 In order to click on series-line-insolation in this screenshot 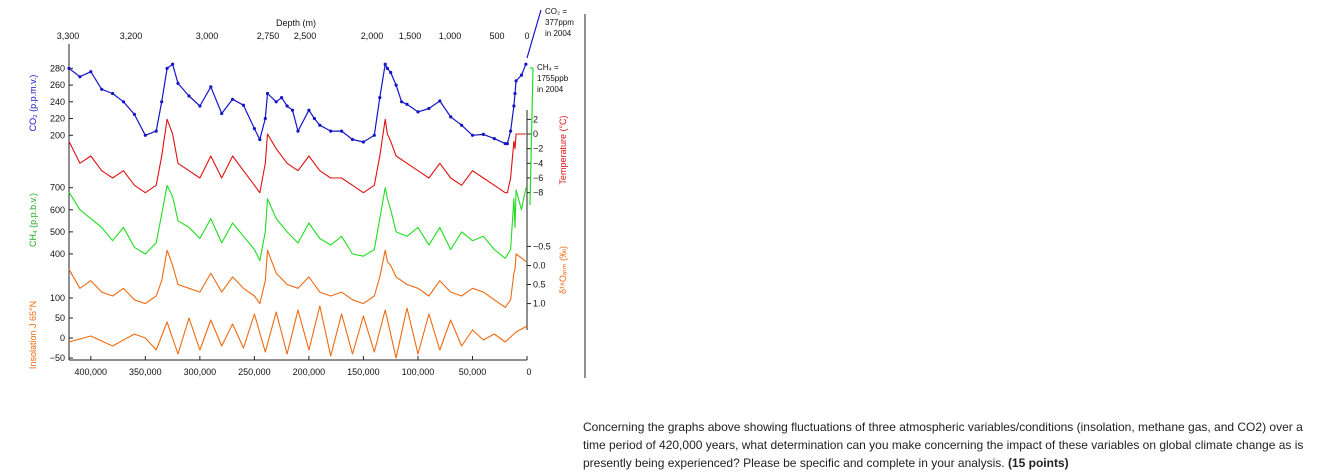, I will do `click(298, 332)`.